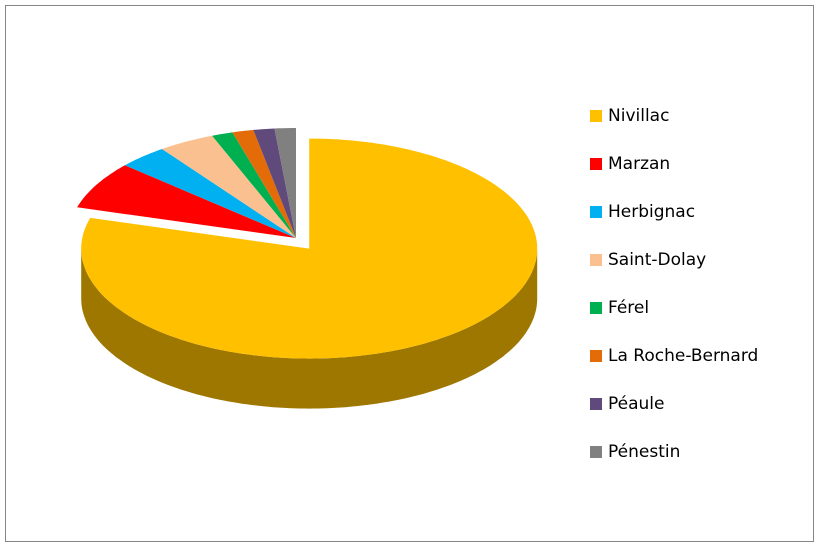  What do you see at coordinates (651, 212) in the screenshot?
I see `legend-label: Herbignac` at bounding box center [651, 212].